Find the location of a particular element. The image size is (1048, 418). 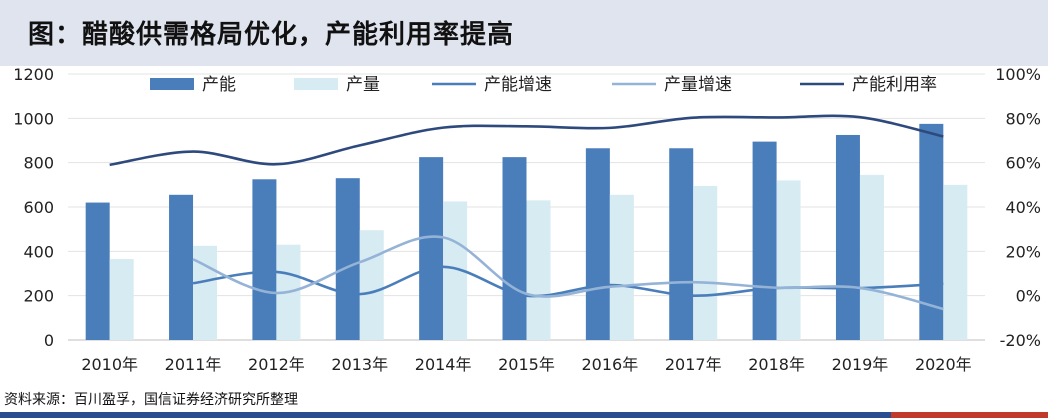

y-right-tick-label: -20% is located at coordinates (1020, 340).